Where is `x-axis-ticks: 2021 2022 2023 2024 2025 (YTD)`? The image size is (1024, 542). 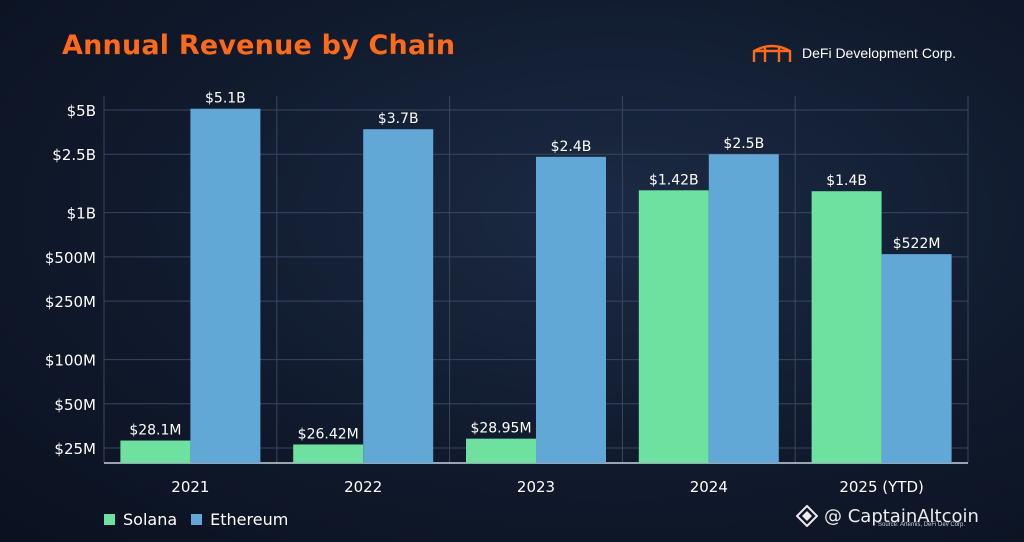 x-axis-ticks: 2021 2022 2023 2024 2025 (YTD) is located at coordinates (547, 487).